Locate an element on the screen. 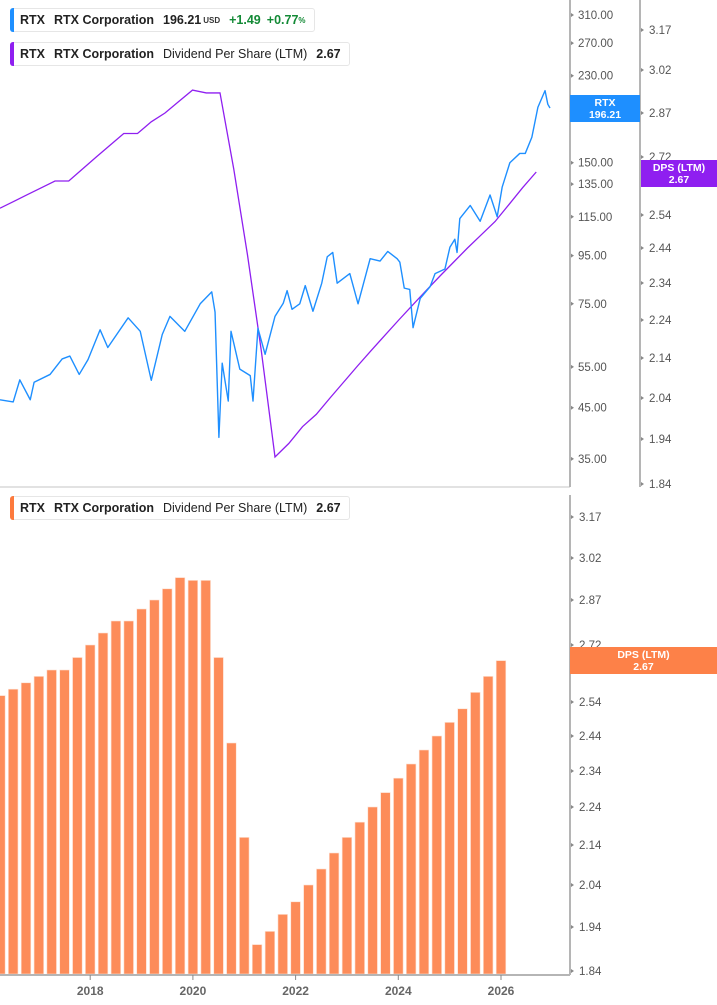 This screenshot has width=717, height=1005. dps-bar-tick-label: 2.04 is located at coordinates (590, 886).